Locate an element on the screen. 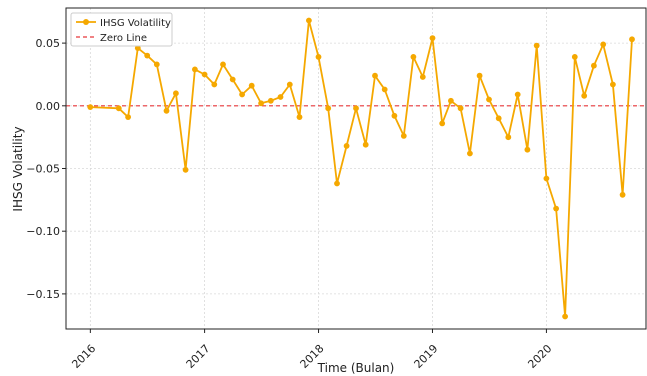 This screenshot has width=647, height=376. x-tick-label: 2017 is located at coordinates (198, 356).